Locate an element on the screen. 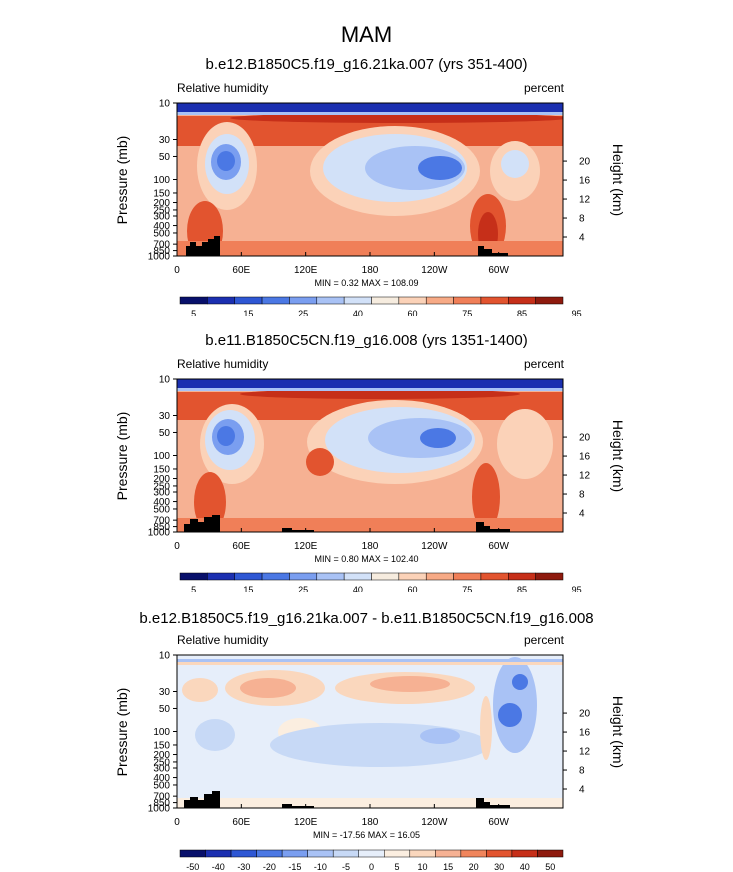 This screenshot has width=733, height=872. colorbar: -50 -40 -30 -20 -15 -10 -5 0 5 10 15 20 30 40 50 is located at coordinates (371, 860).